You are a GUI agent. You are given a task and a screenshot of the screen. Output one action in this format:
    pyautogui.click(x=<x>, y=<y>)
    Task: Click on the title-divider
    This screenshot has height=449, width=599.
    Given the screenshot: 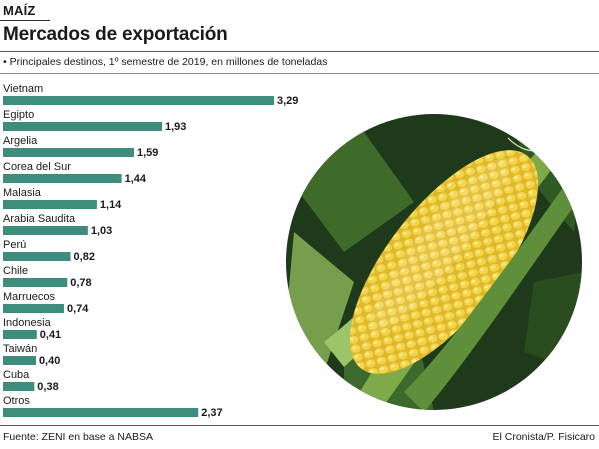 What is the action you would take?
    pyautogui.click(x=299, y=51)
    